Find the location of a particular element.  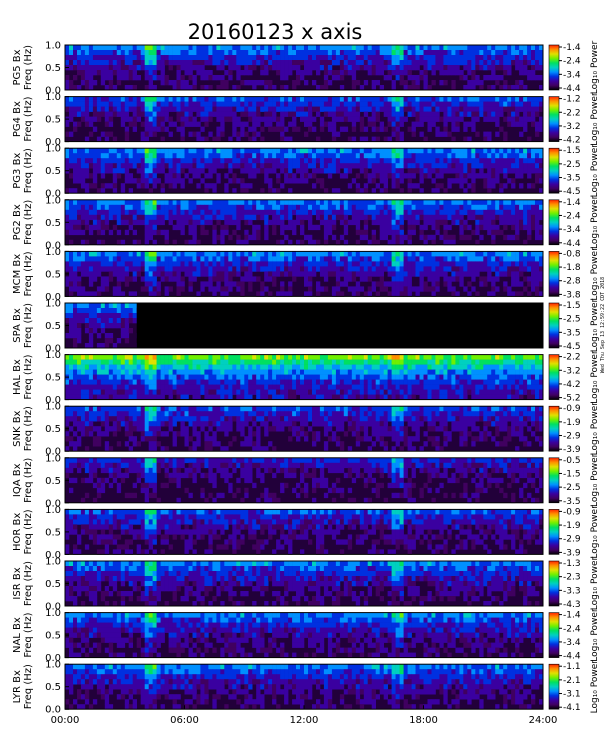

colorbar-label: Log₁₀ Power is located at coordinates (595, 171).